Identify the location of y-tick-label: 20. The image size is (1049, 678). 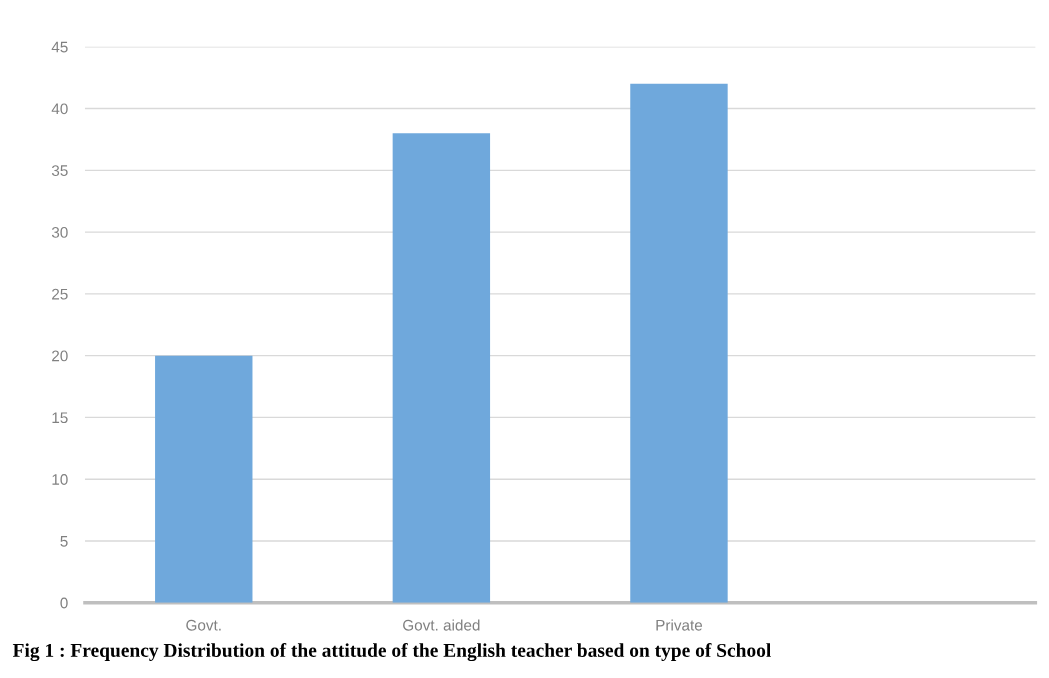
(60, 356).